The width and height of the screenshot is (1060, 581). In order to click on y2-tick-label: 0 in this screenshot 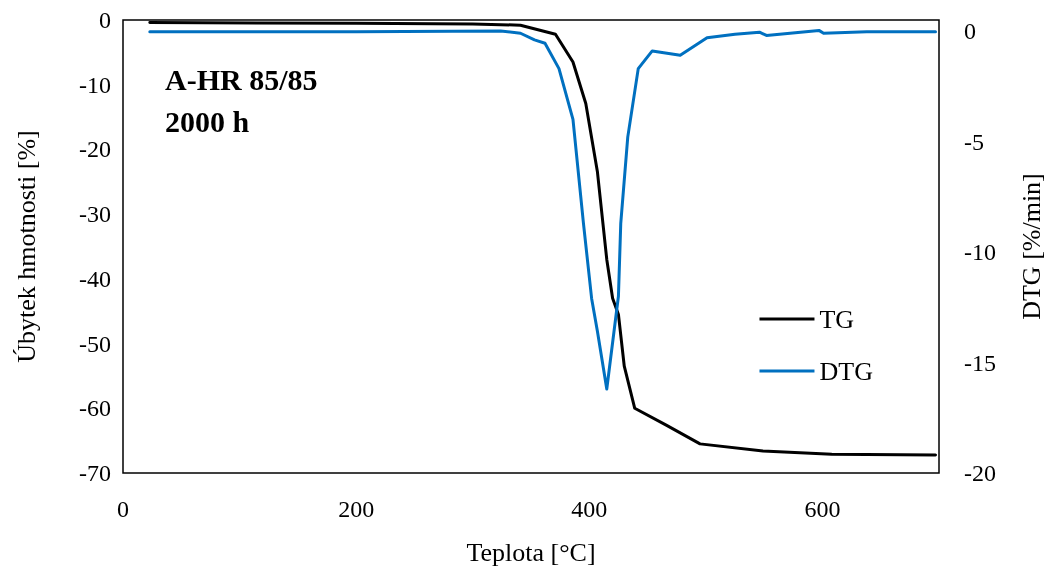, I will do `click(970, 31)`.